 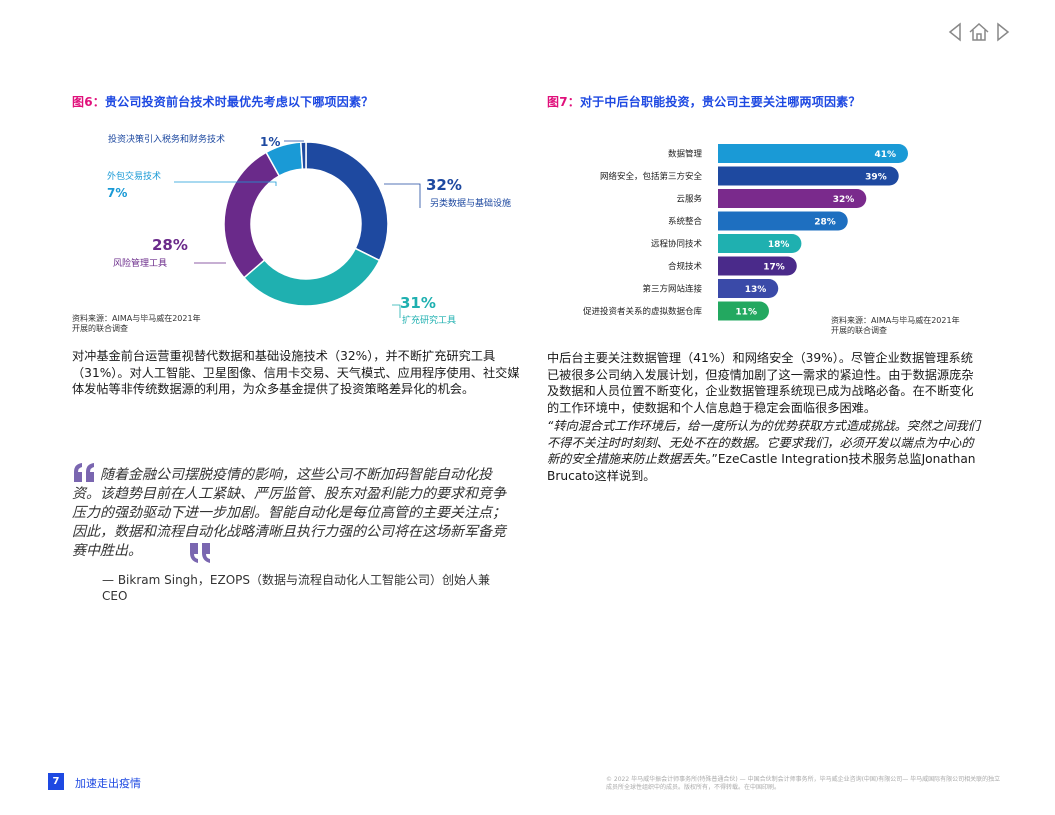 I want to click on donut-value-altdata: 32%, so click(x=444, y=185).